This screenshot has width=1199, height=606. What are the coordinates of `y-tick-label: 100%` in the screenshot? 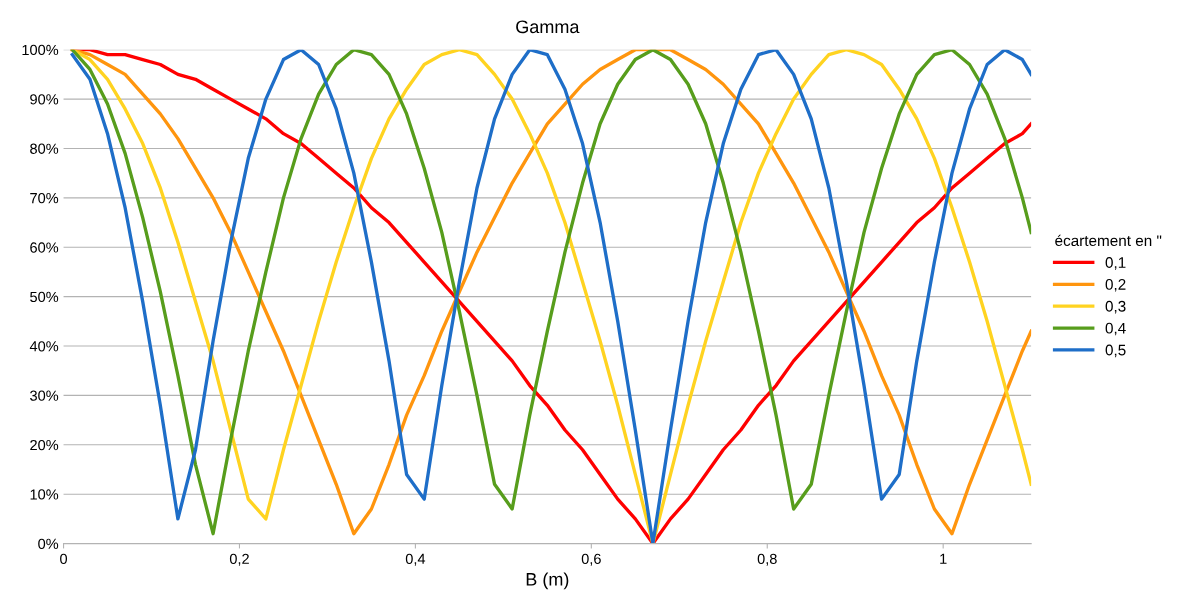 It's located at (40, 50).